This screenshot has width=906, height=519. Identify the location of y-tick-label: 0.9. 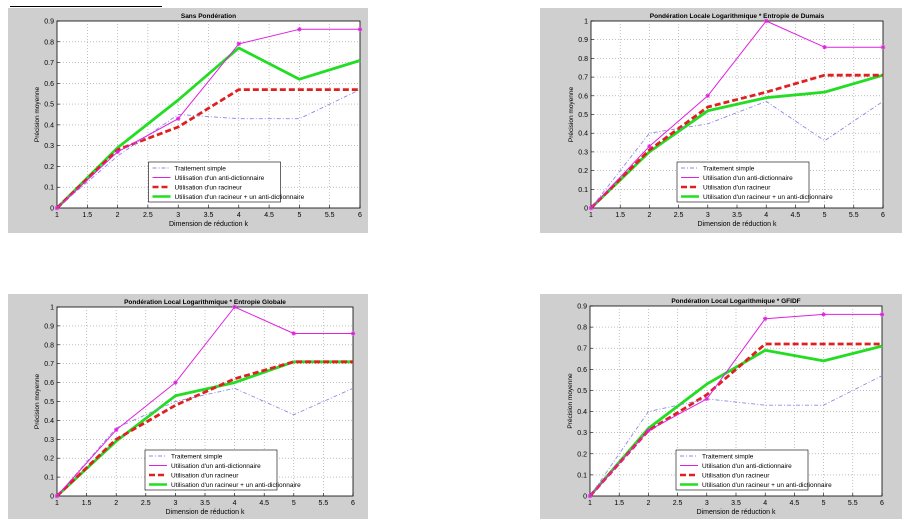
(582, 307).